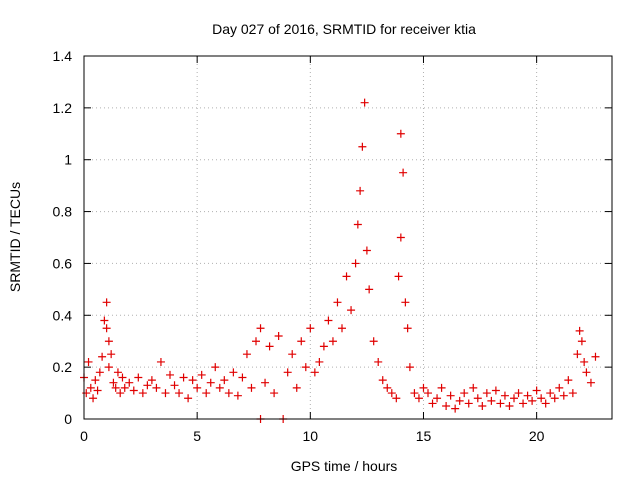 The image size is (640, 480). Describe the element at coordinates (68, 160) in the screenshot. I see `y-tick-label: 1` at that location.